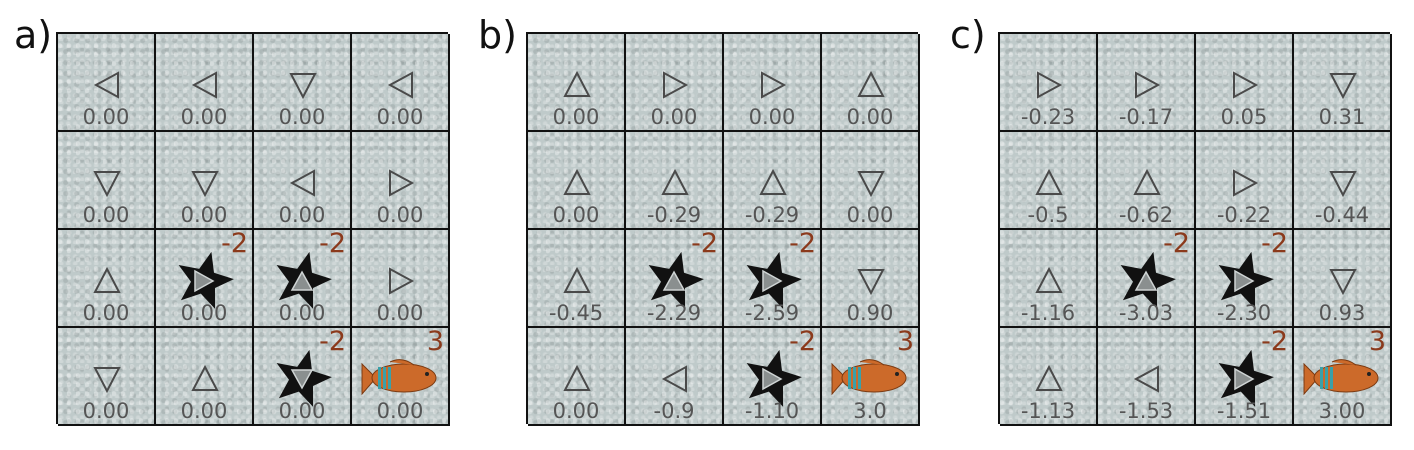 Image resolution: width=1414 pixels, height=450 pixels. What do you see at coordinates (576, 313) in the screenshot?
I see `state-value: -0.45` at bounding box center [576, 313].